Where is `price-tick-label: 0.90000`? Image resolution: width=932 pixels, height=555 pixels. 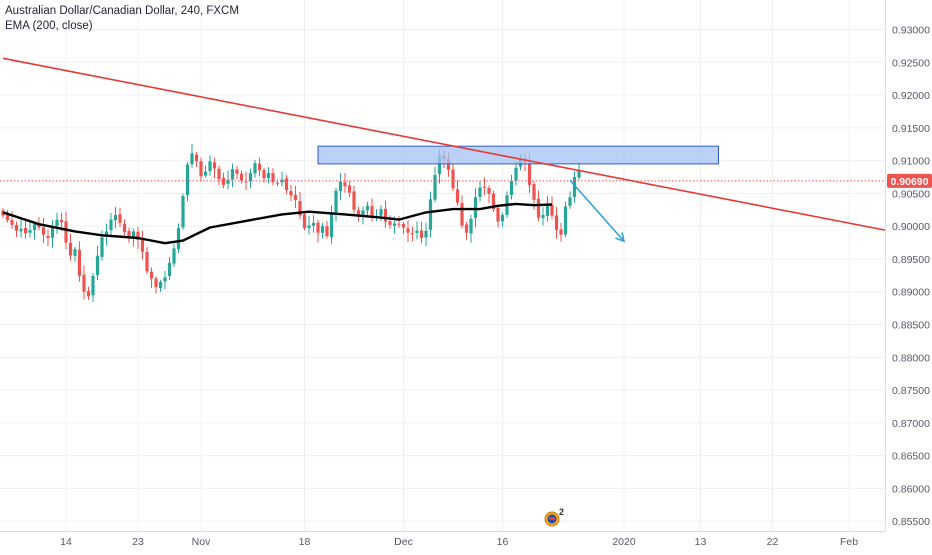
price-tick-label: 0.90000 is located at coordinates (911, 227).